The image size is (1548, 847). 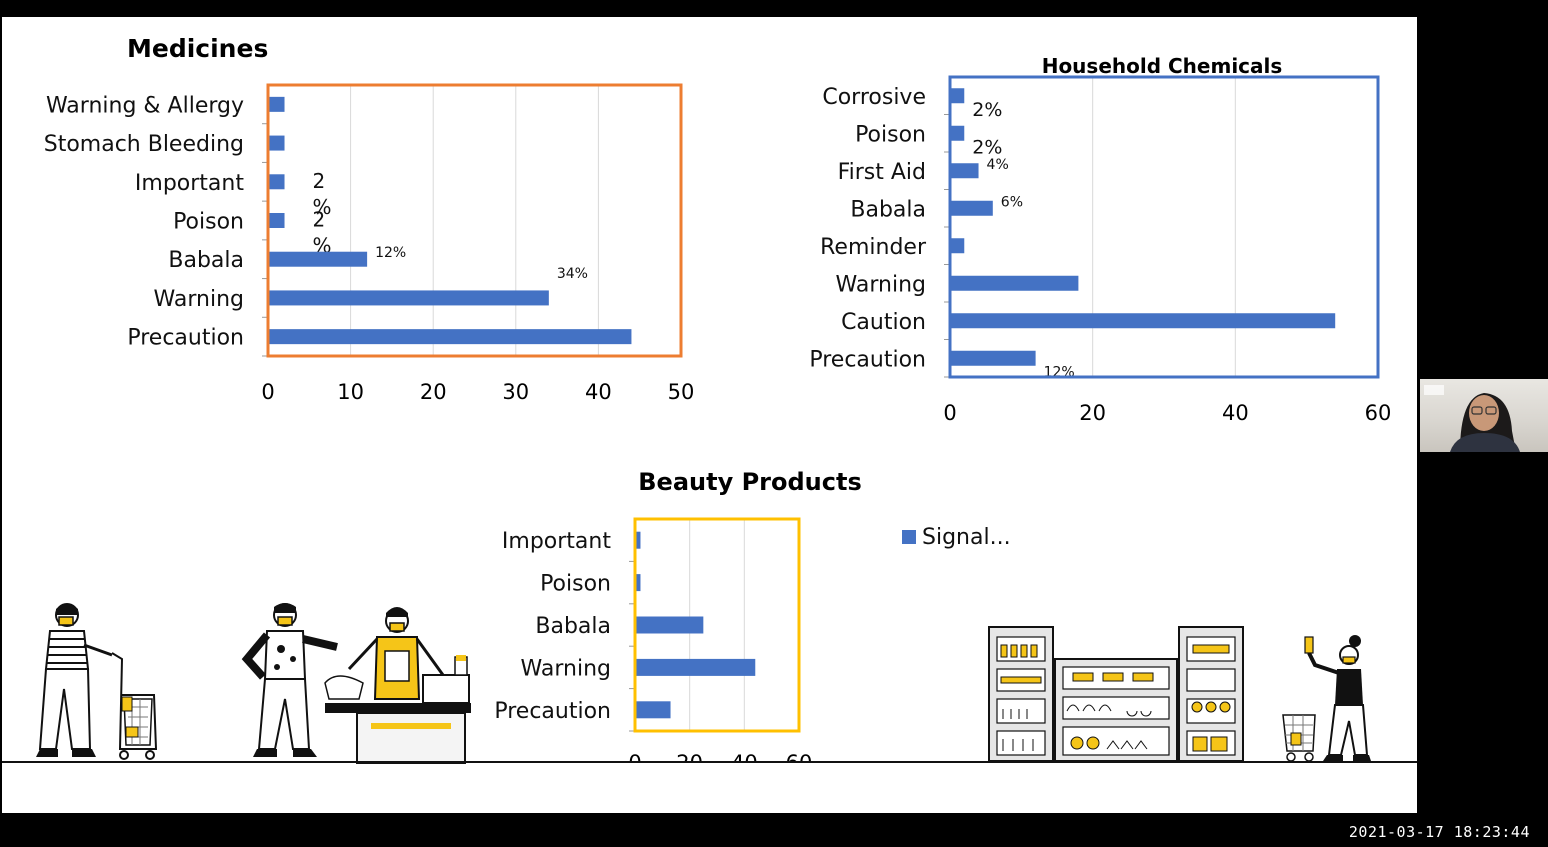 What do you see at coordinates (750, 482) in the screenshot?
I see `chart-title: Beauty Products` at bounding box center [750, 482].